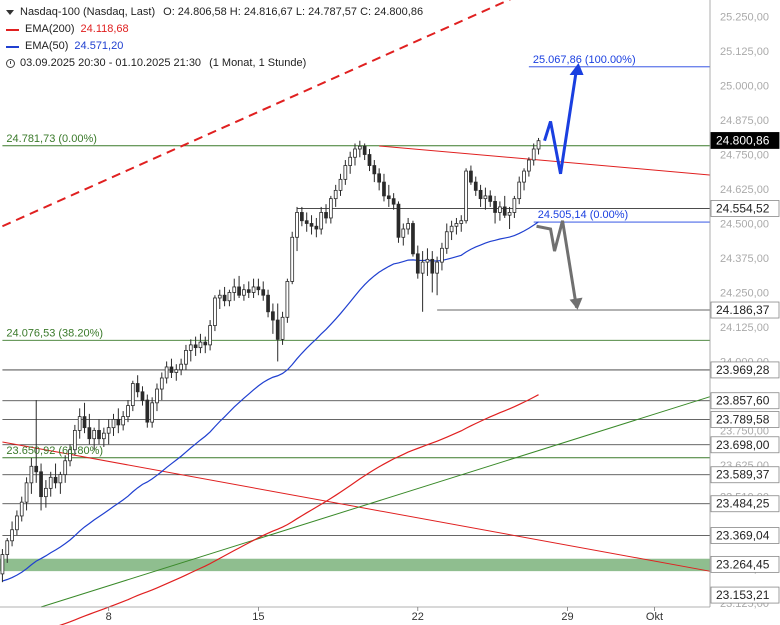 This screenshot has height=625, width=780. What do you see at coordinates (54, 333) in the screenshot?
I see `fib-label: 24.076,53 (38.20%)` at bounding box center [54, 333].